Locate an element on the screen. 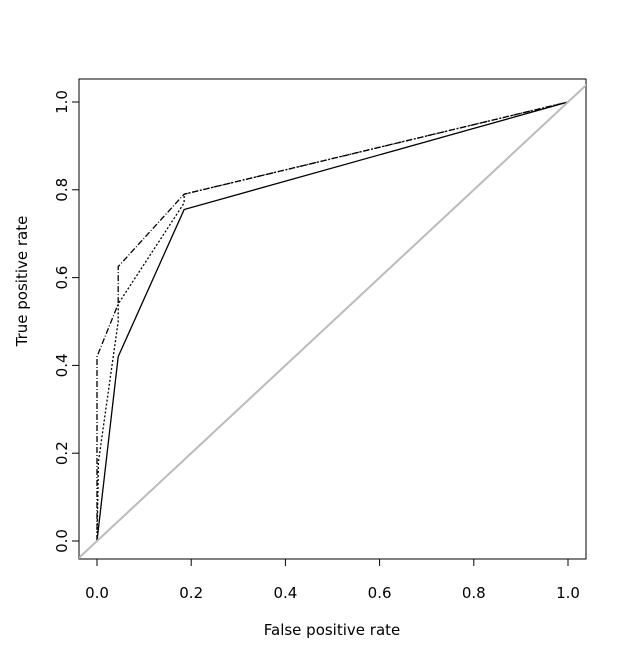 The width and height of the screenshot is (628, 661). x-tick-label: 0.6 is located at coordinates (380, 593).